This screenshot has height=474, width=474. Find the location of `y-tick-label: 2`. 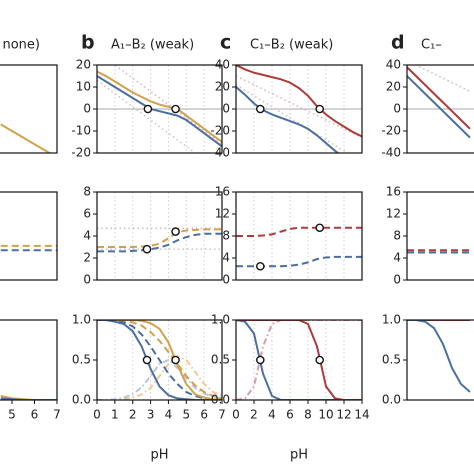

y-tick-label: 2 is located at coordinates (87, 258).